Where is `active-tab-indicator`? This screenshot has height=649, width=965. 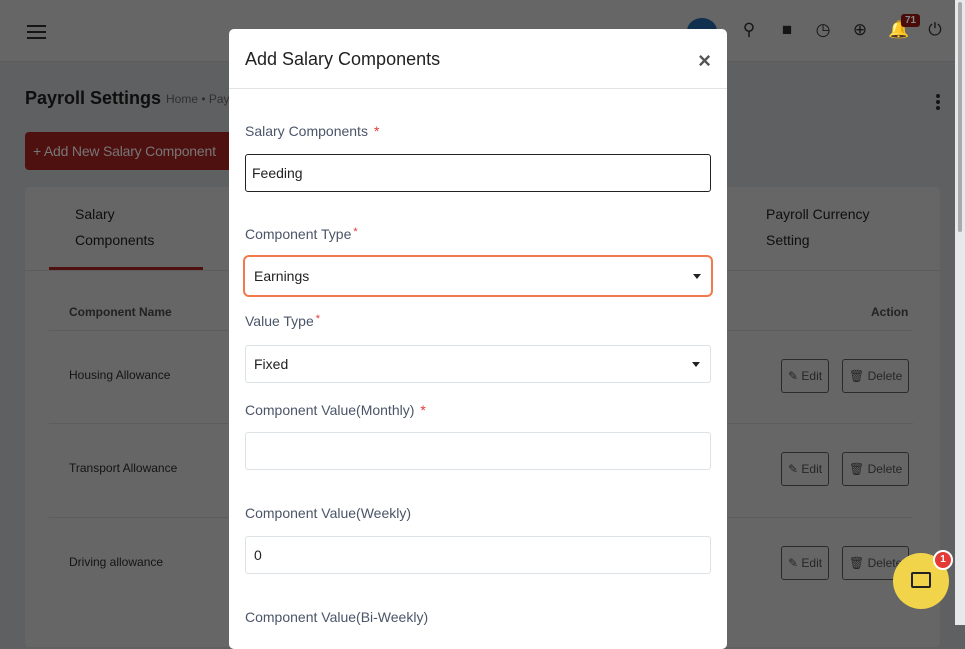
active-tab-indicator is located at coordinates (126, 268).